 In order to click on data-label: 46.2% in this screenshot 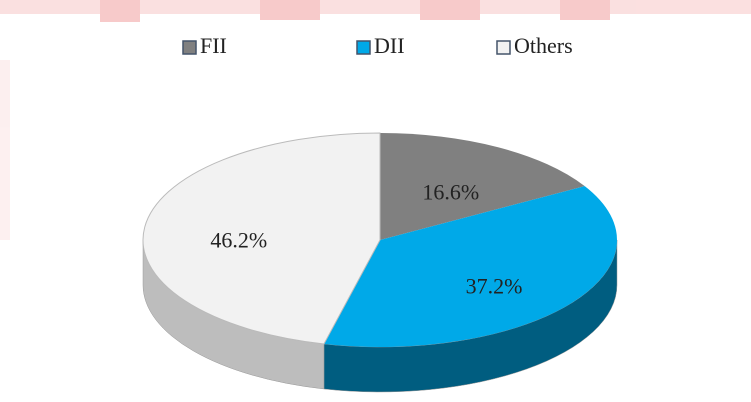, I will do `click(238, 239)`.